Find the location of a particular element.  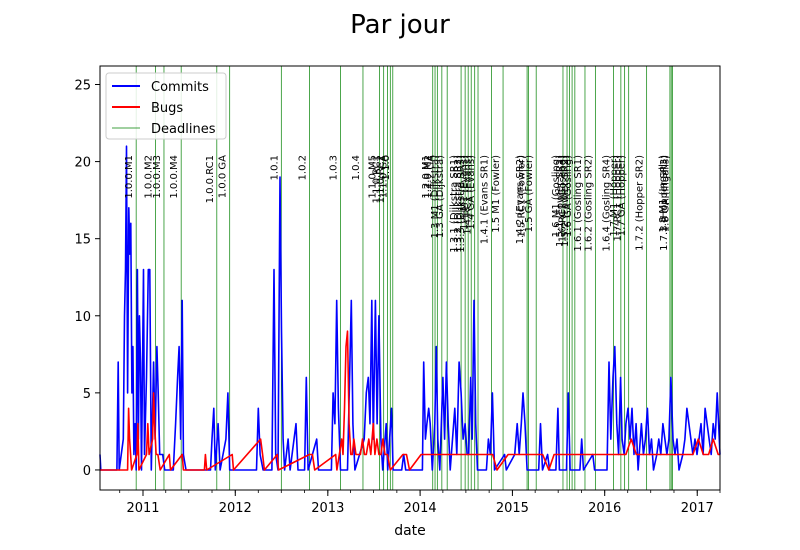

y-axis: 0 5 10 15 20 25 is located at coordinates (87, 279).